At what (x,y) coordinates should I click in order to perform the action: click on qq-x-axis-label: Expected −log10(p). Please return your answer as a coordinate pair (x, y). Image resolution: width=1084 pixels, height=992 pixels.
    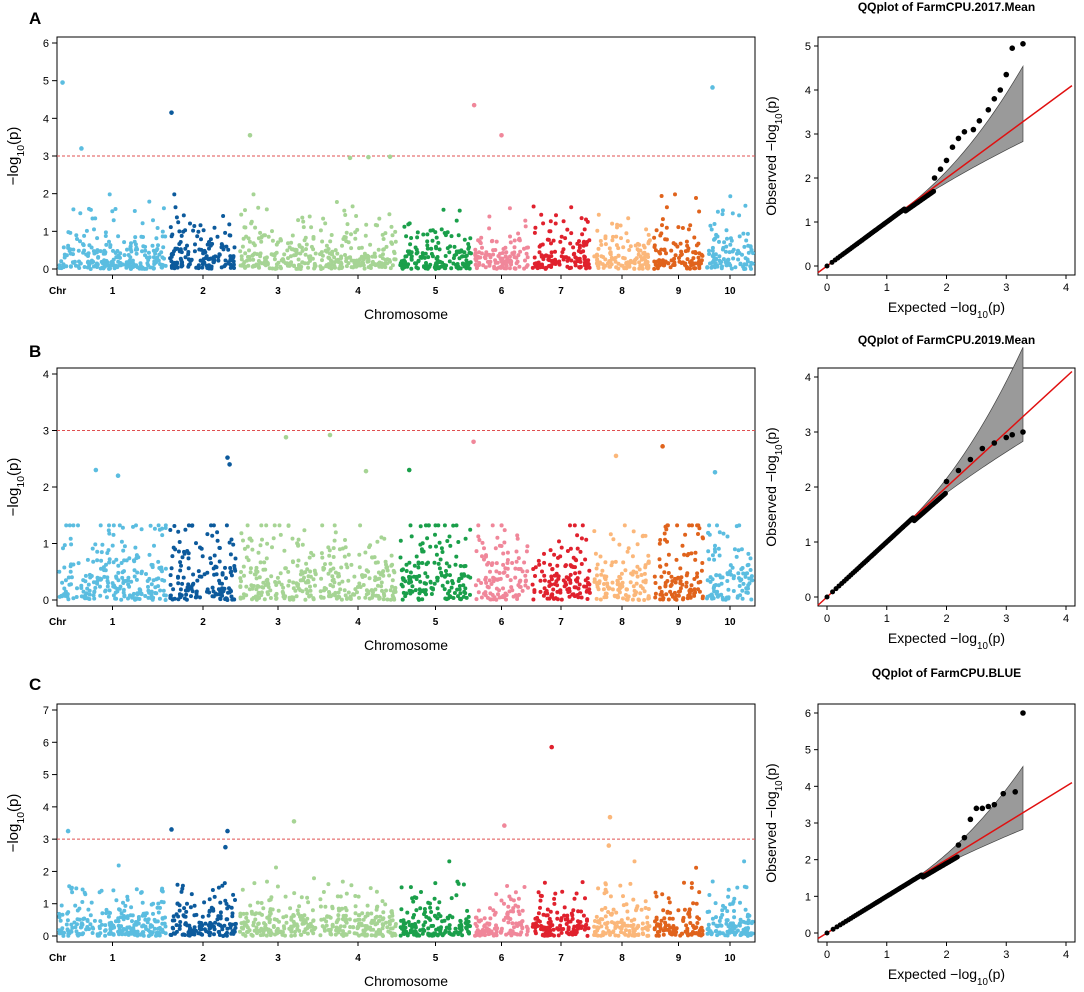
    Looking at the image, I should click on (946, 641).